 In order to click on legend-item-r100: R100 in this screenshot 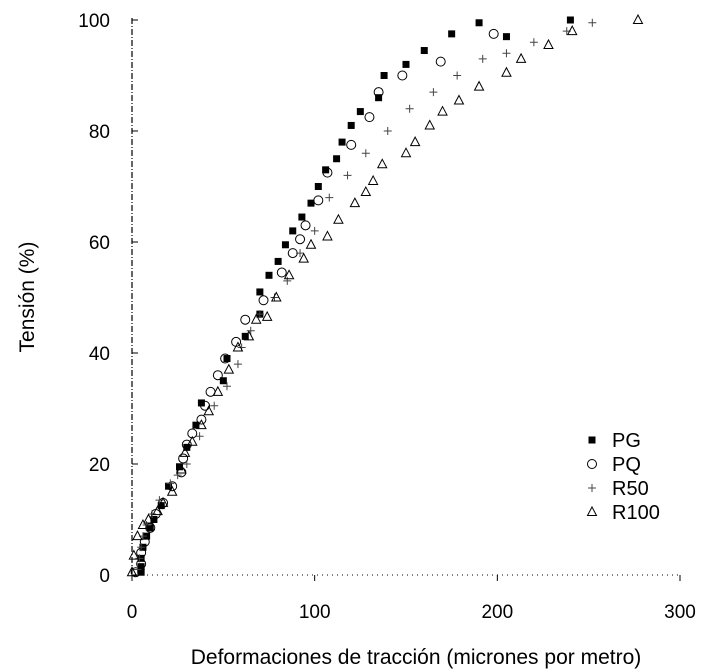, I will do `click(623, 513)`.